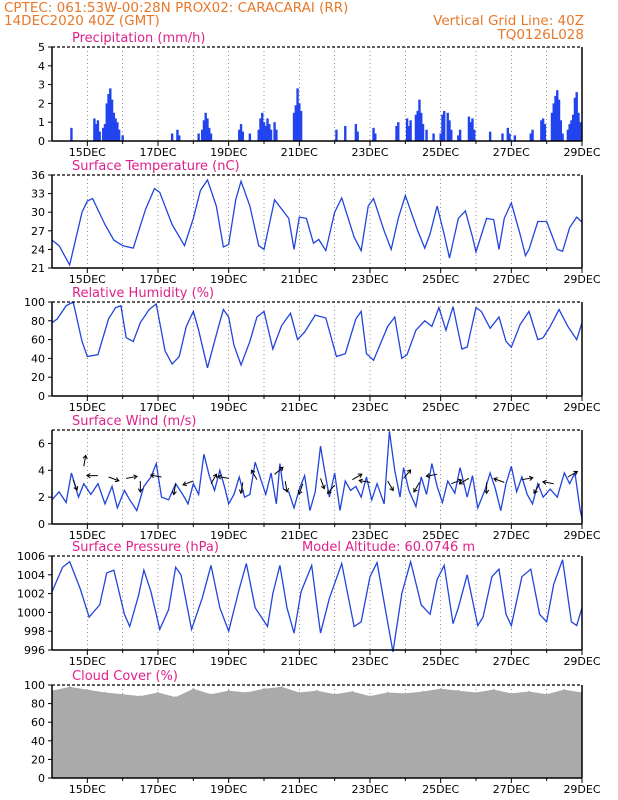  What do you see at coordinates (41, 396) in the screenshot?
I see `humidity-ytick-label: 0` at bounding box center [41, 396].